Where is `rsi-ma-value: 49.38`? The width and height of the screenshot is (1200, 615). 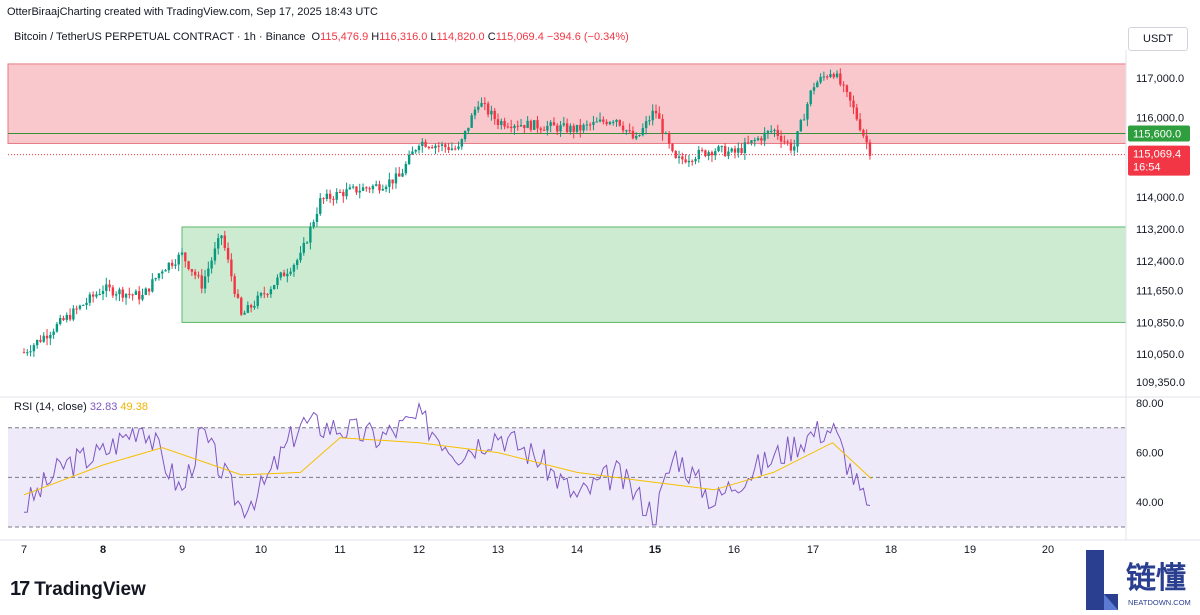 rsi-ma-value: 49.38 is located at coordinates (134, 407).